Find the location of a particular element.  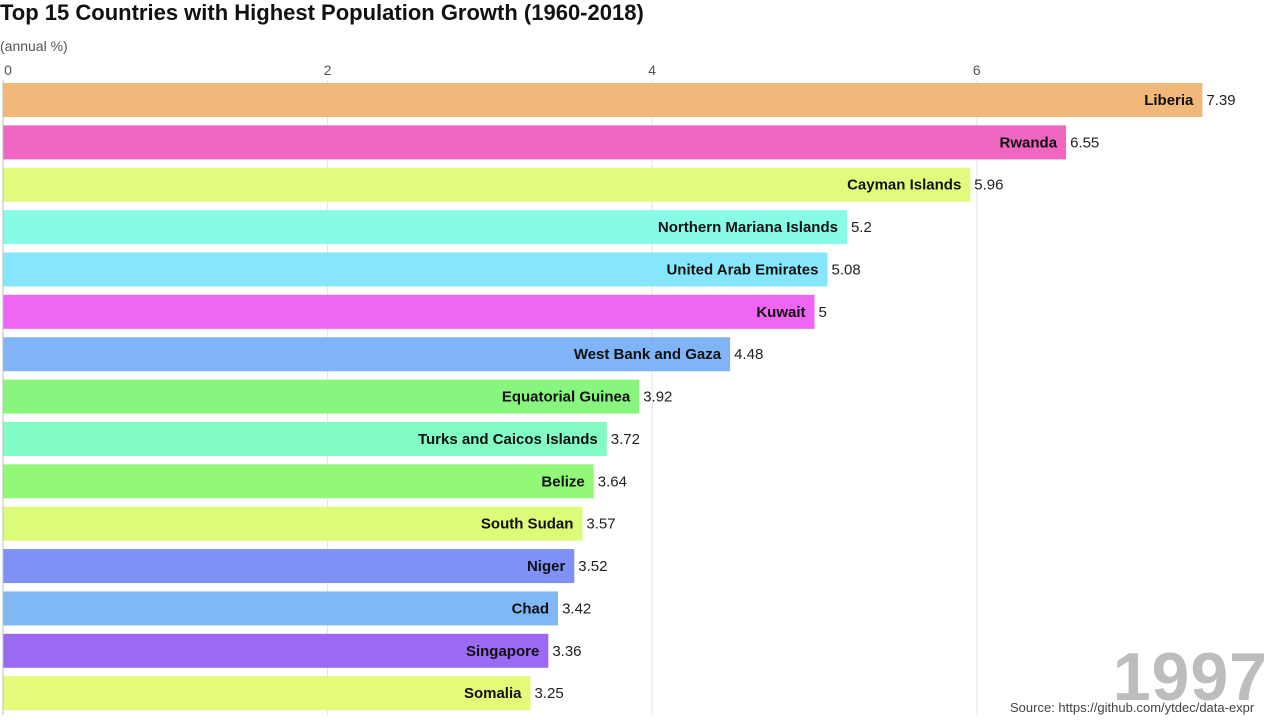

bar-category-label: Belize is located at coordinates (562, 481).